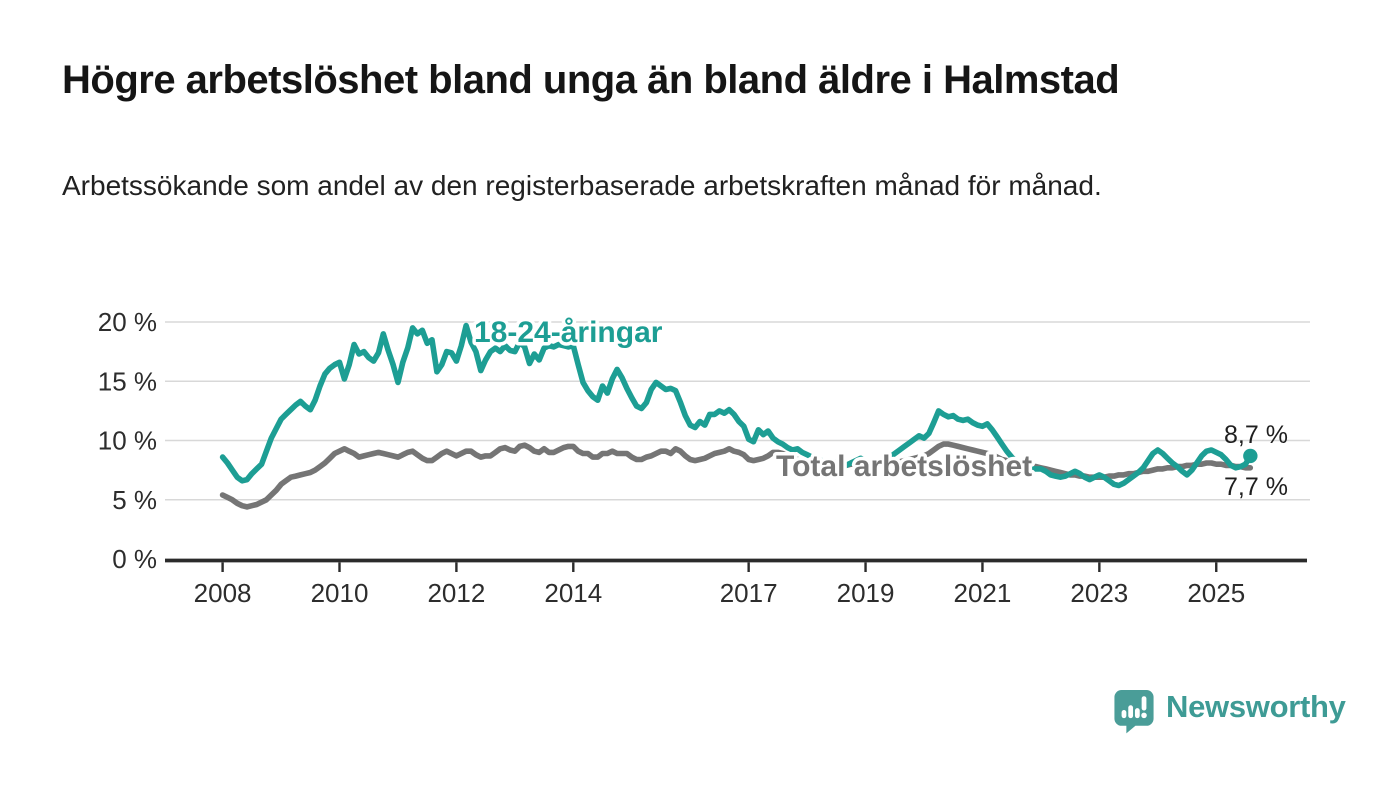 Image resolution: width=1400 pixels, height=794 pixels. Describe the element at coordinates (749, 593) in the screenshot. I see `x-axis-label: 2017` at that location.